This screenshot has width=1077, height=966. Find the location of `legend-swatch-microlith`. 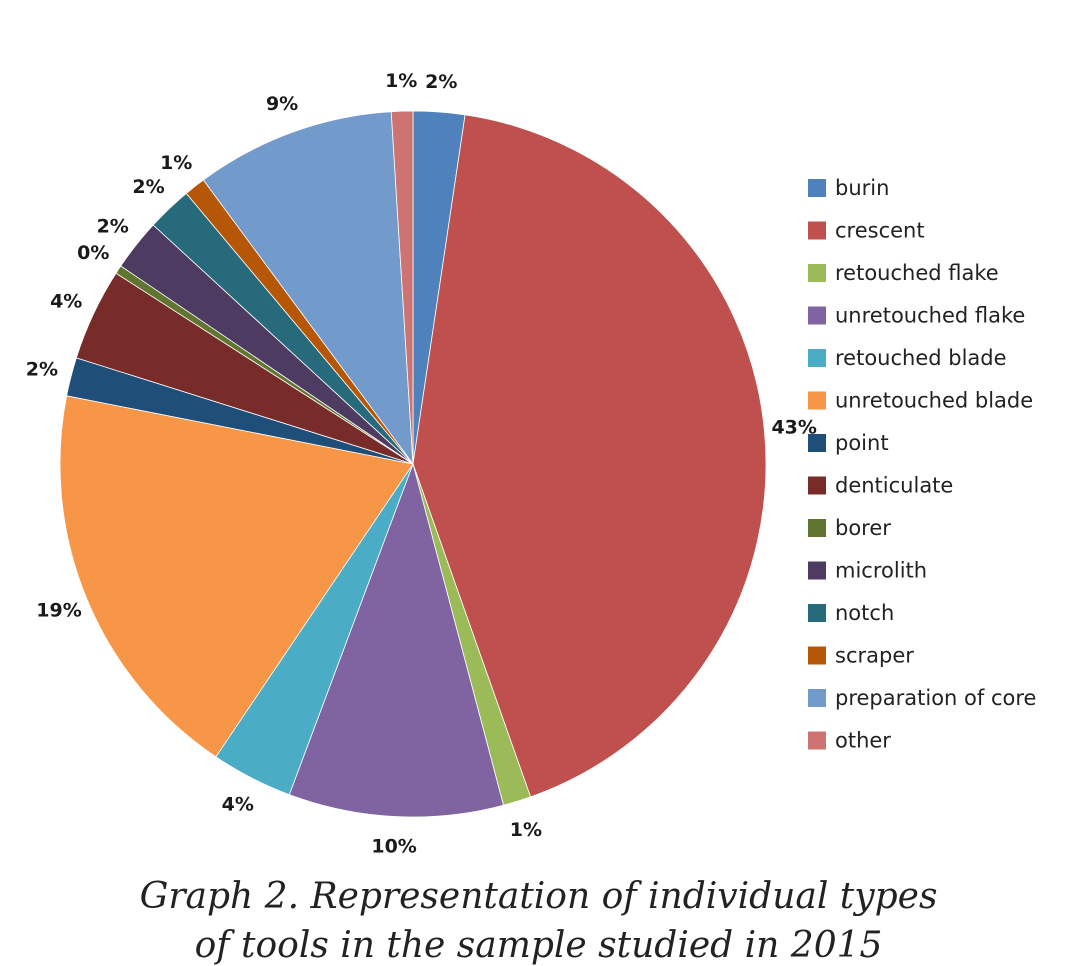

legend-swatch-microlith is located at coordinates (817, 570).